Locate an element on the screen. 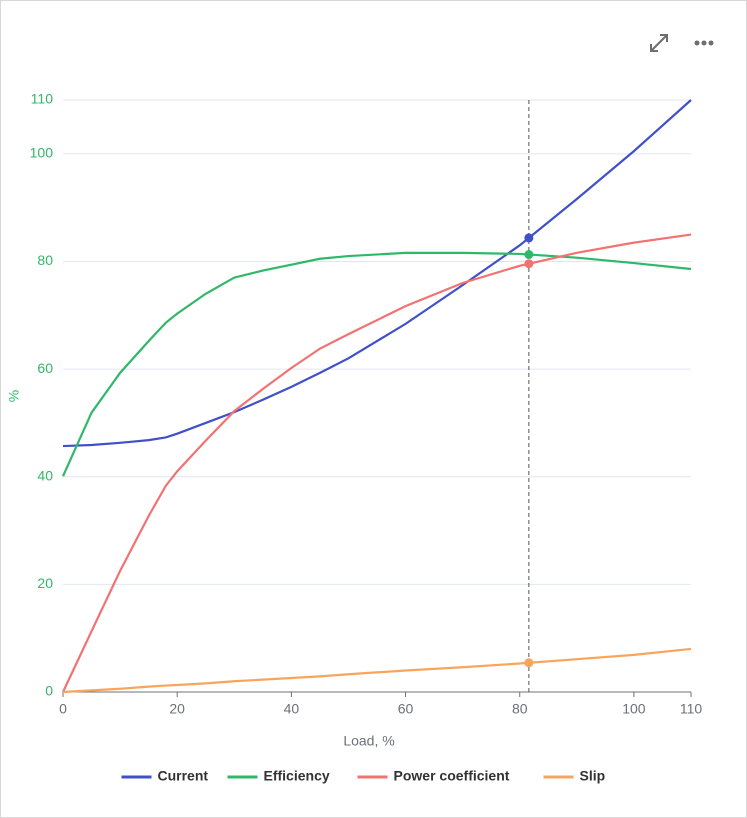 The height and width of the screenshot is (818, 747). x-tick-label: 40 is located at coordinates (292, 709).